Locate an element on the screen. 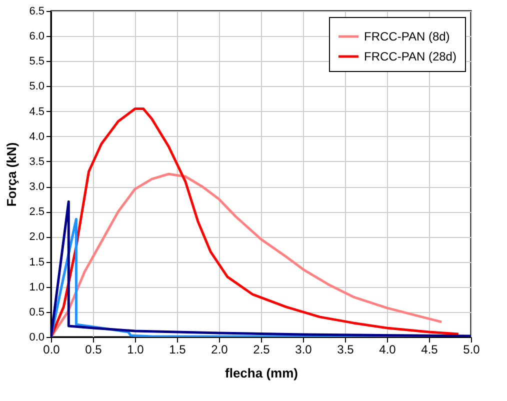 This screenshot has height=401, width=507. x-tick-label: 1.5 is located at coordinates (177, 349).